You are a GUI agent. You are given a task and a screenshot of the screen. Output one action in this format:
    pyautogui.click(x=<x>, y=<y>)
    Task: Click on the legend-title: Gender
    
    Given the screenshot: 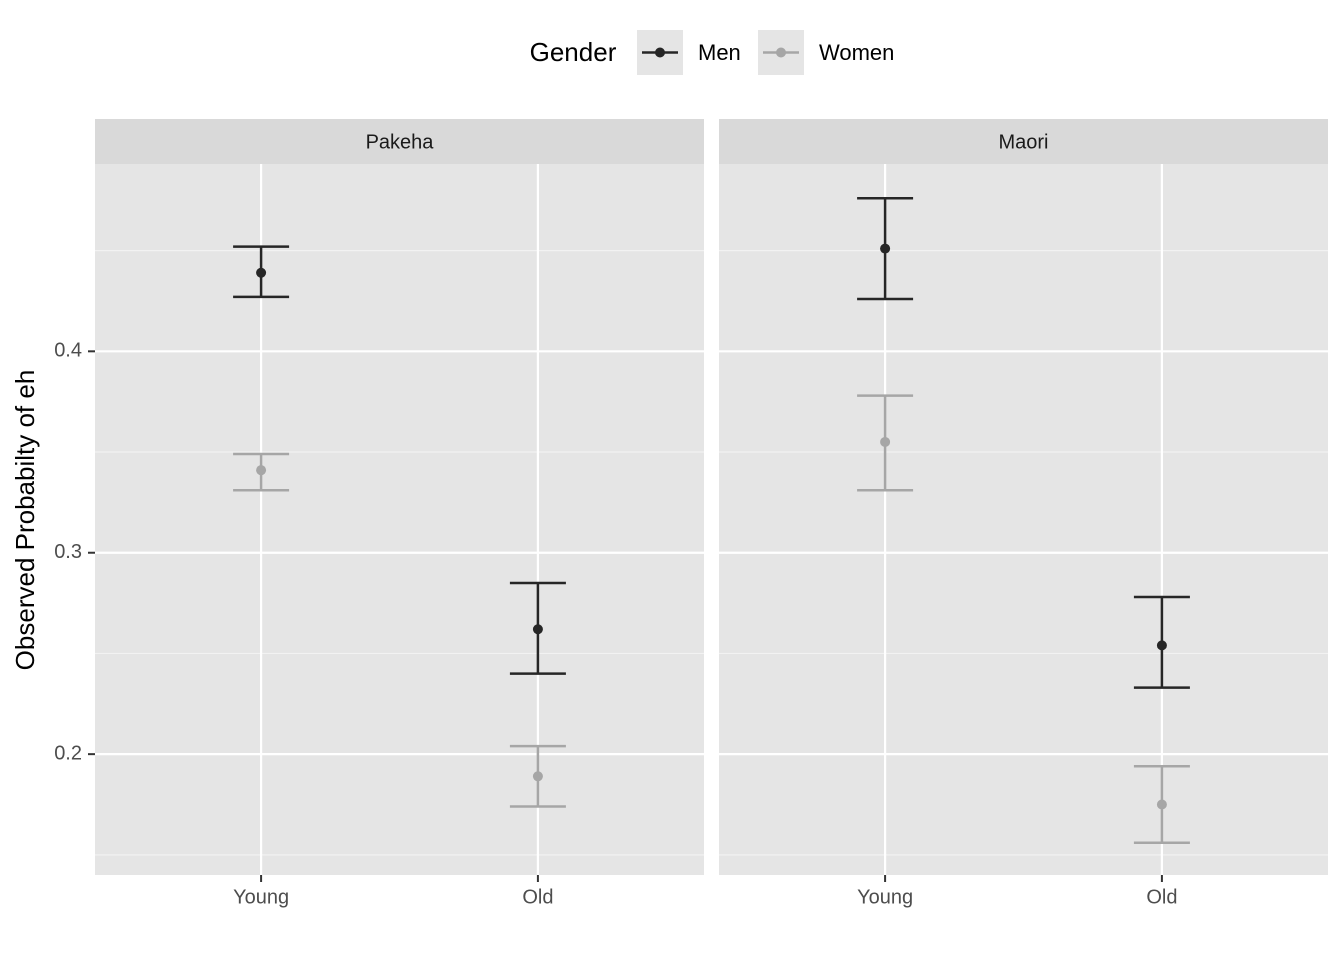 What is the action you would take?
    pyautogui.click(x=573, y=52)
    